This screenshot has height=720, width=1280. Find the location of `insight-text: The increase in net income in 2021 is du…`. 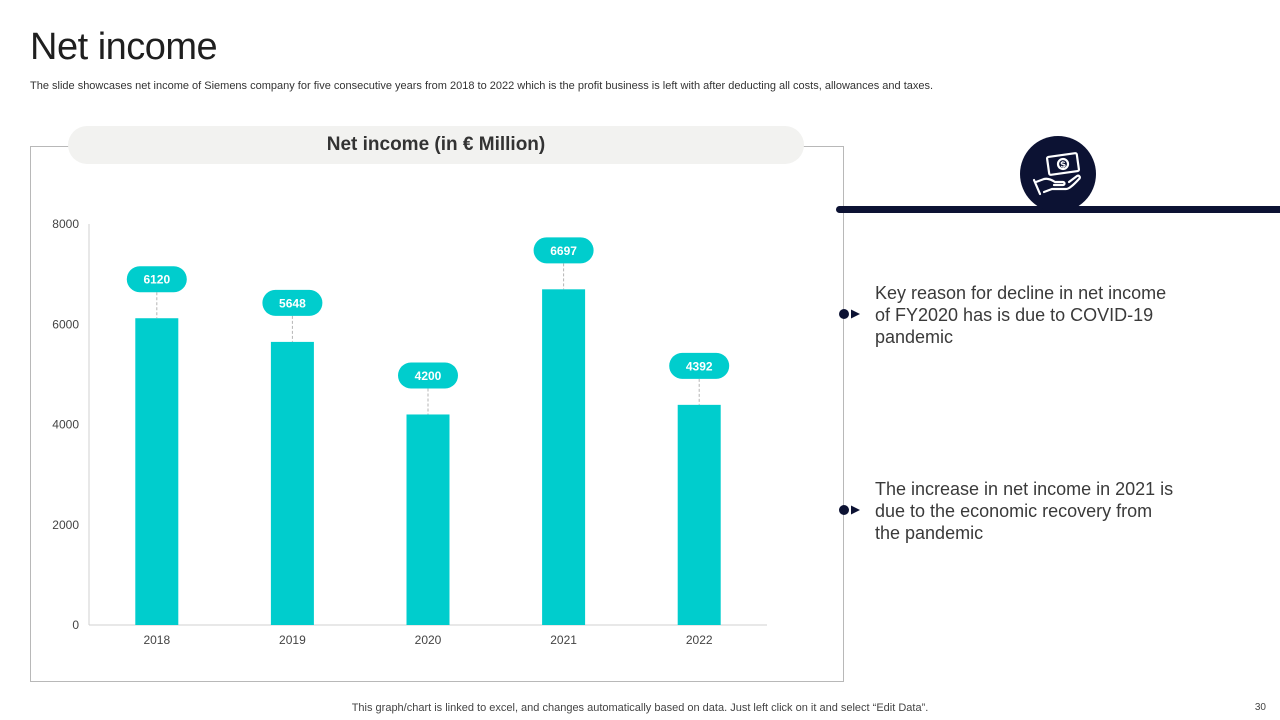

insight-text: The increase in net income in 2021 is du… is located at coordinates (1024, 511).